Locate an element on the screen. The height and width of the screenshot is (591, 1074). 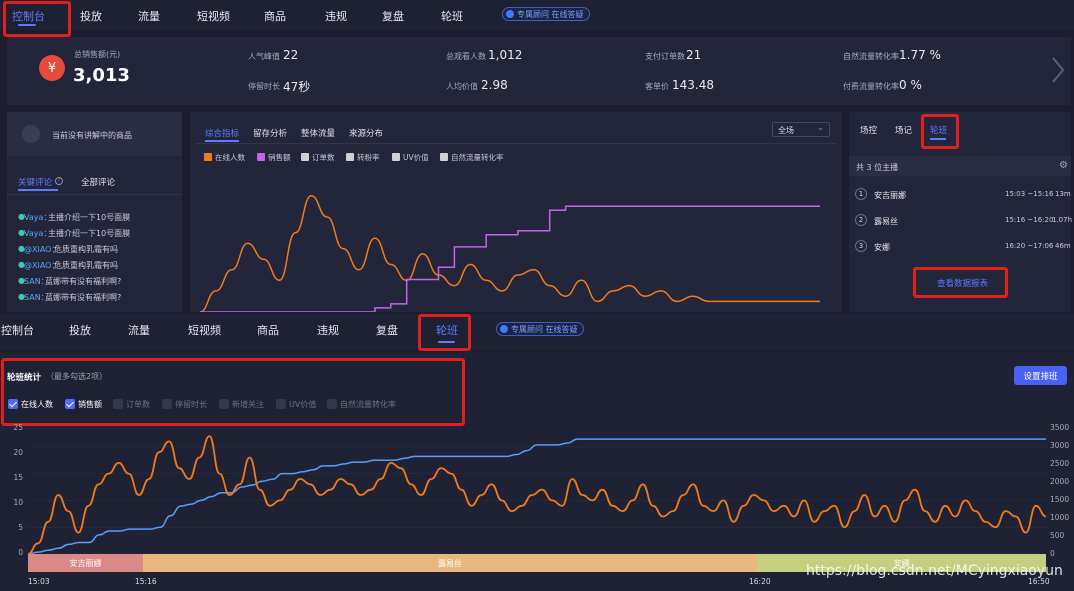
y-right-tick: 1500 is located at coordinates (1060, 499).